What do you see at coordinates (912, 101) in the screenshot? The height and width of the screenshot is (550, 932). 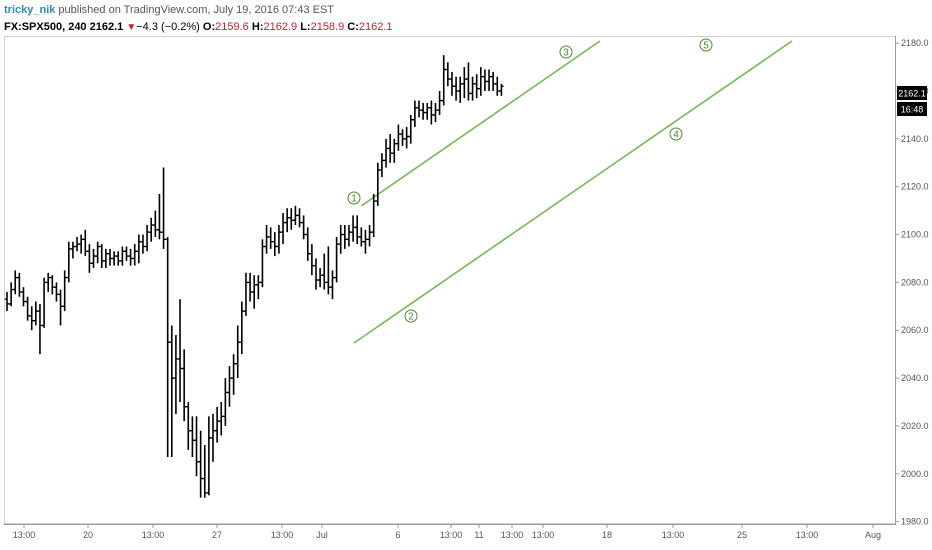 I see `price-badge: 2162.1 16:48` at bounding box center [912, 101].